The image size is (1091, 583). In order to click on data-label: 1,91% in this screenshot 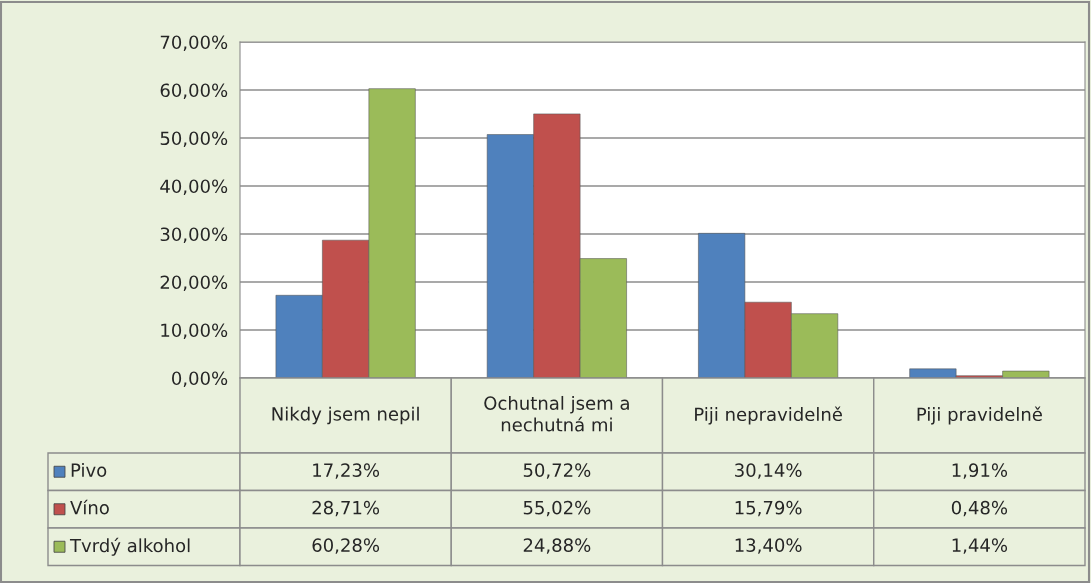, I will do `click(980, 471)`.